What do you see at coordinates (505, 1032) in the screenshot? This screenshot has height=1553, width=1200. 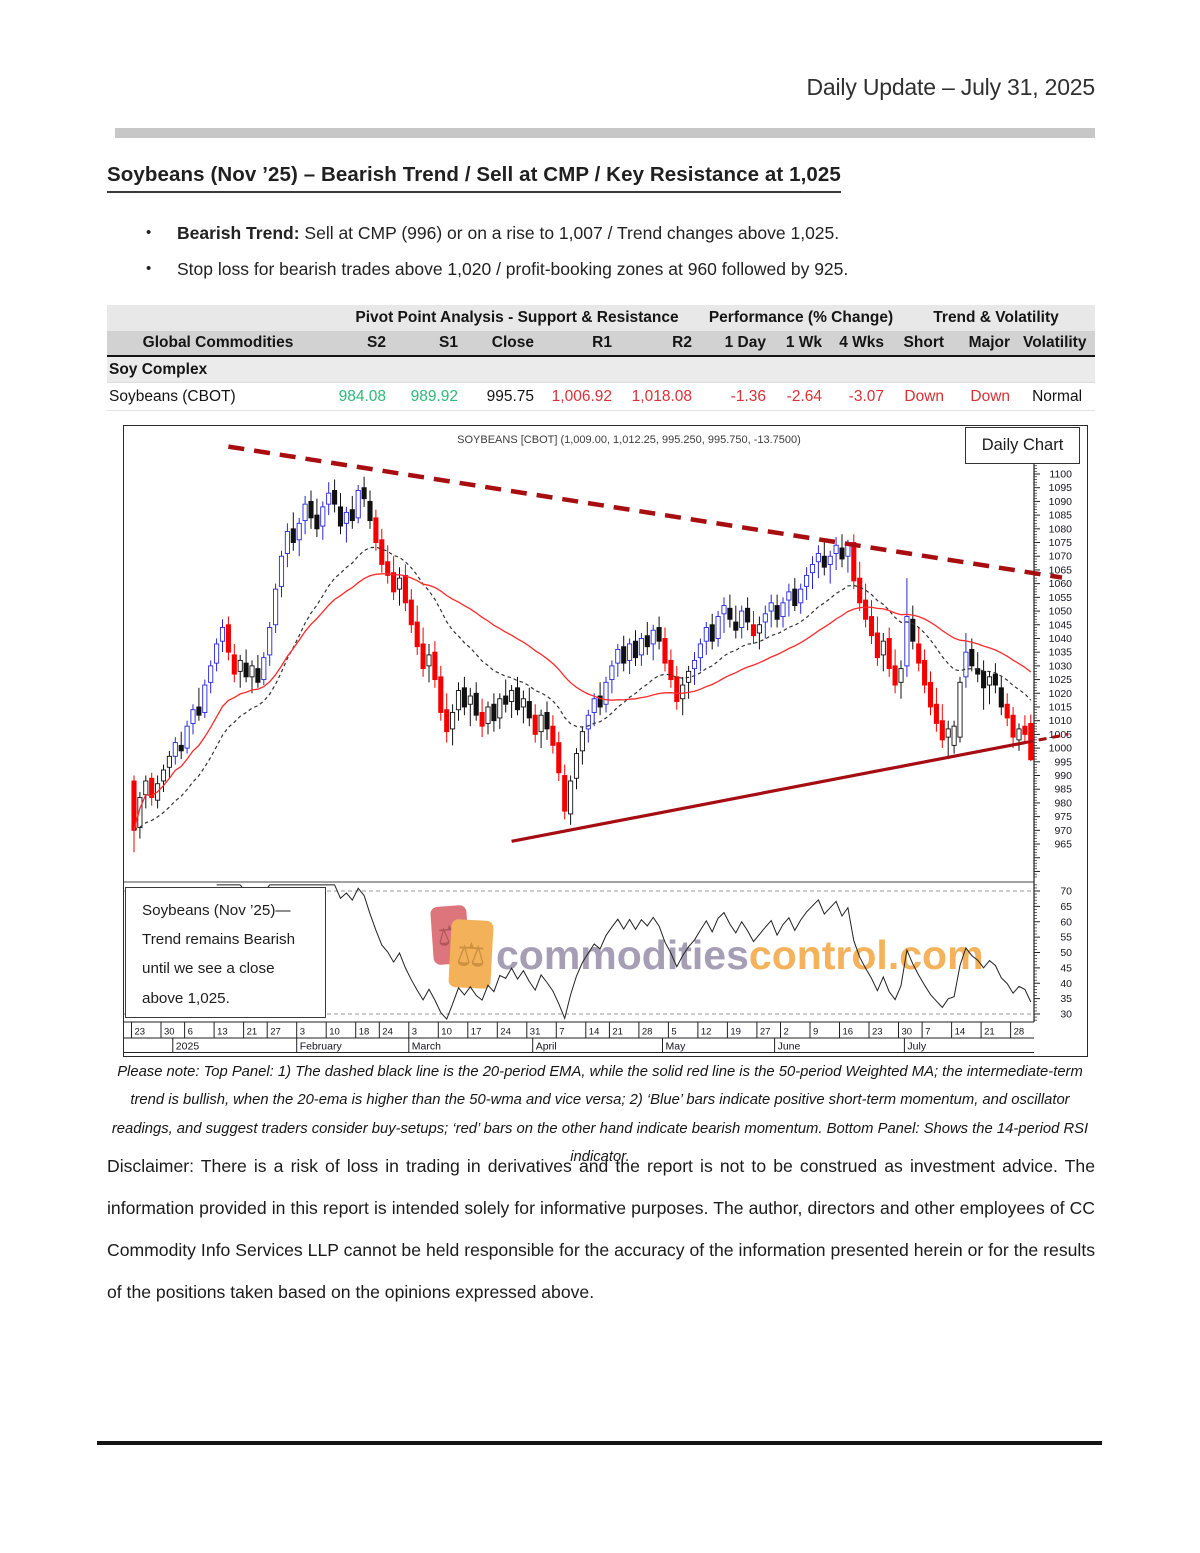 I see `svg-text: 24` at bounding box center [505, 1032].